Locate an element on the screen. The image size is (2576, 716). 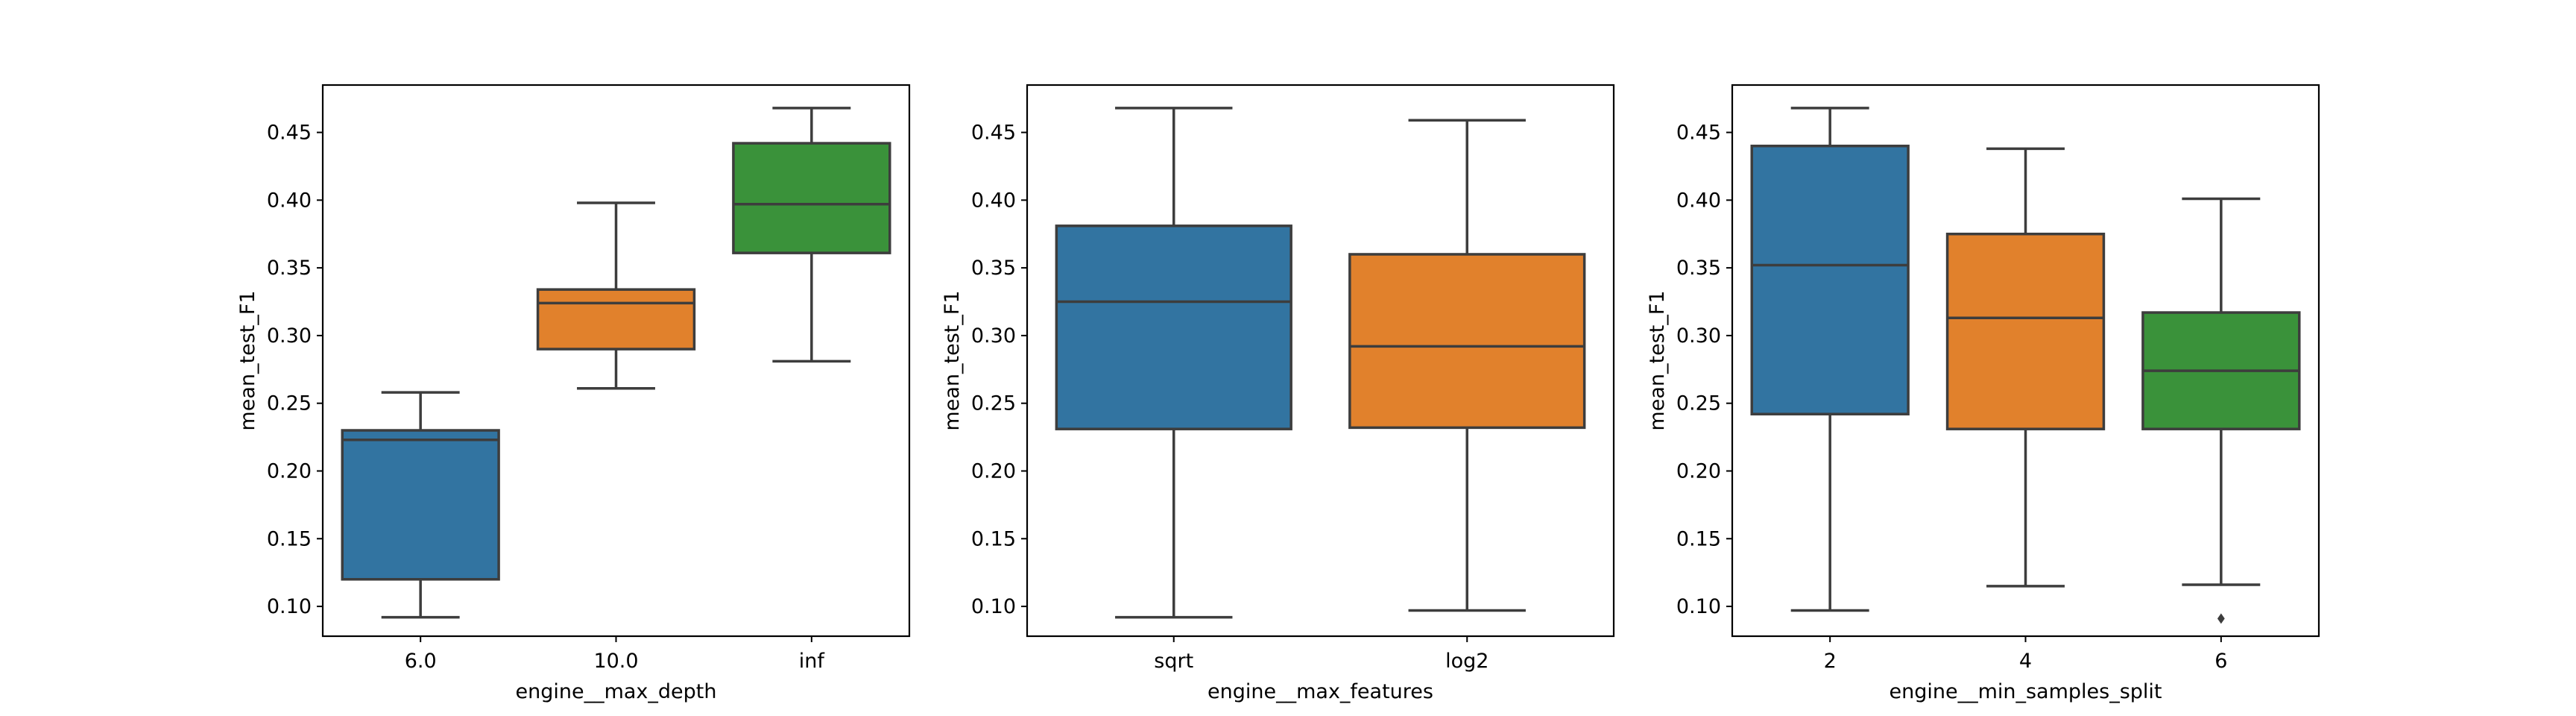
x-tick-label: inf is located at coordinates (812, 661).